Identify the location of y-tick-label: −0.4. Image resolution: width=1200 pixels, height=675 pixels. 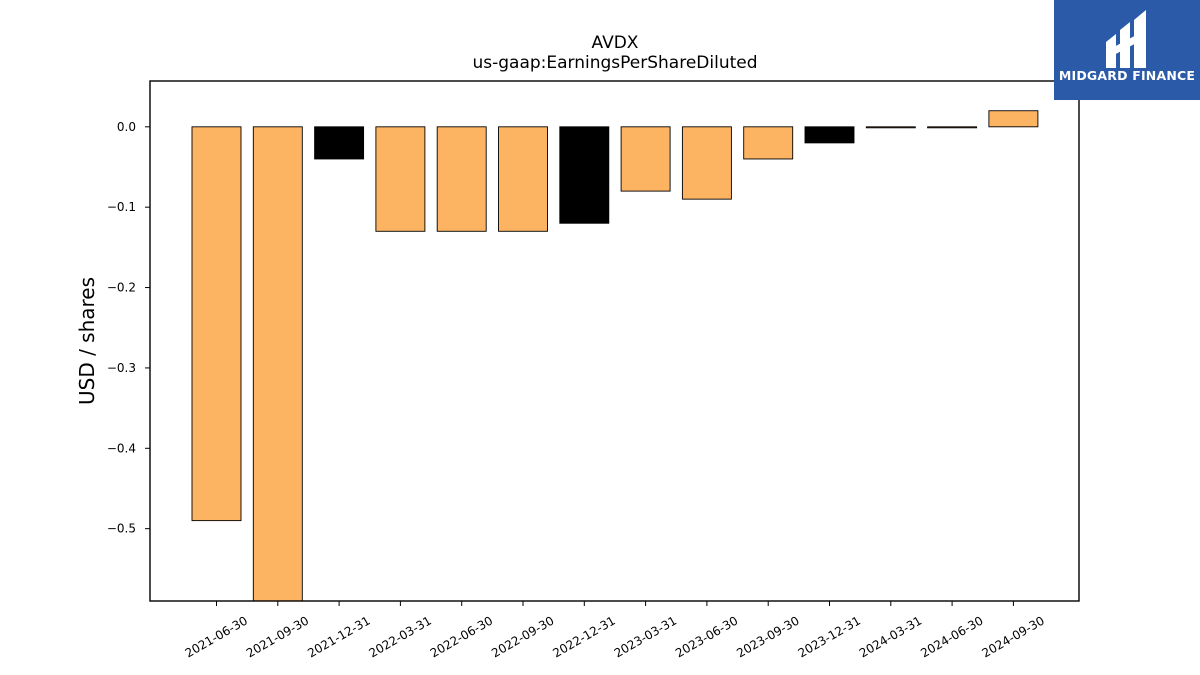
(121, 448).